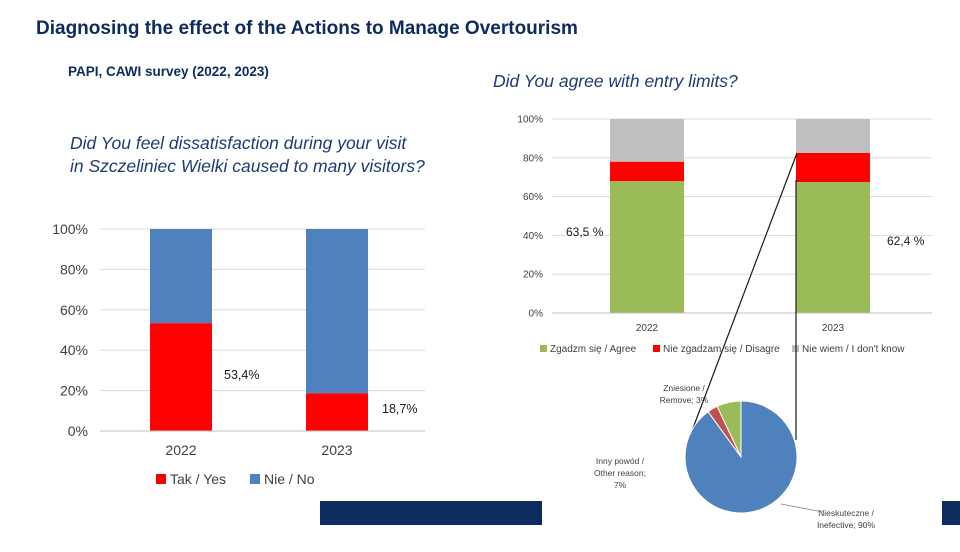 Image resolution: width=960 pixels, height=552 pixels. Describe the element at coordinates (533, 236) in the screenshot. I see `chart-2-y-tick-label: 40%` at that location.